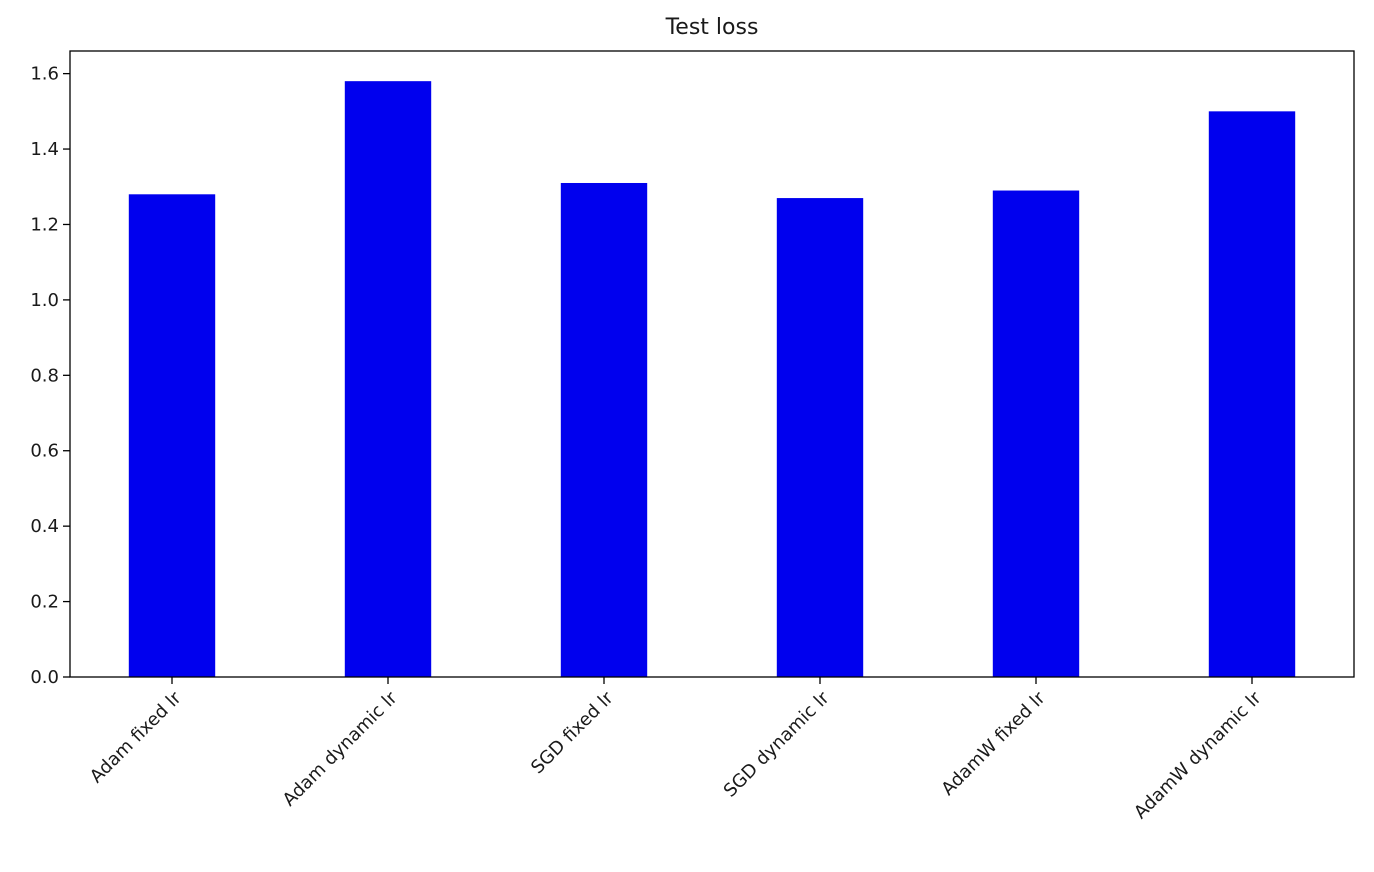 The width and height of the screenshot is (1374, 872). What do you see at coordinates (44, 677) in the screenshot?
I see `y-tick-label: 0.0` at bounding box center [44, 677].